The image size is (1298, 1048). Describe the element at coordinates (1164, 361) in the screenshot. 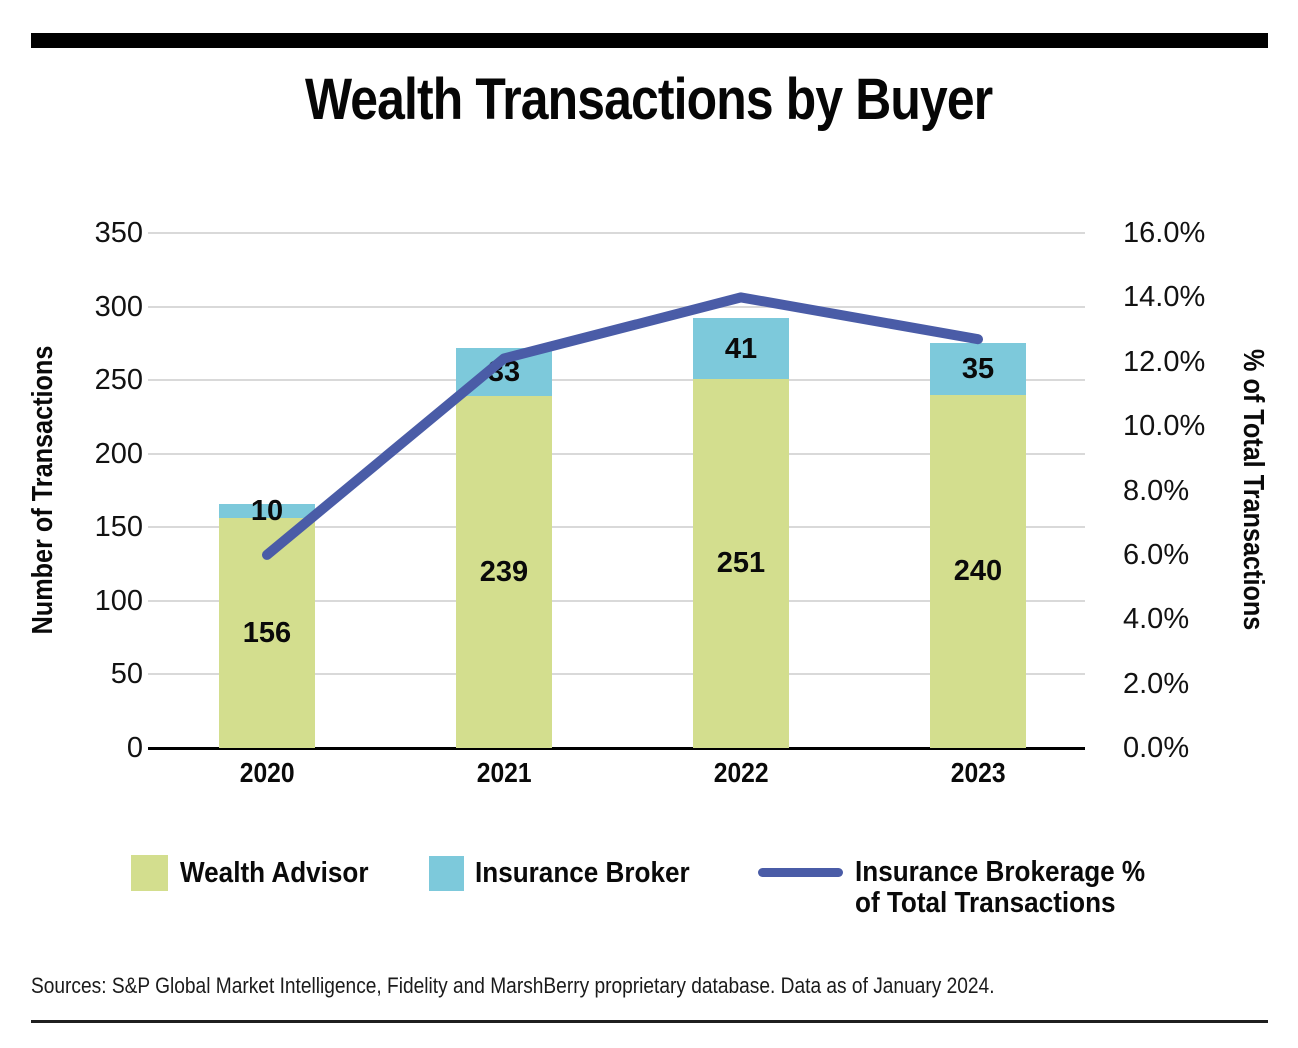

I see `right-axis-tick-12.0%: 12.0%` at that location.